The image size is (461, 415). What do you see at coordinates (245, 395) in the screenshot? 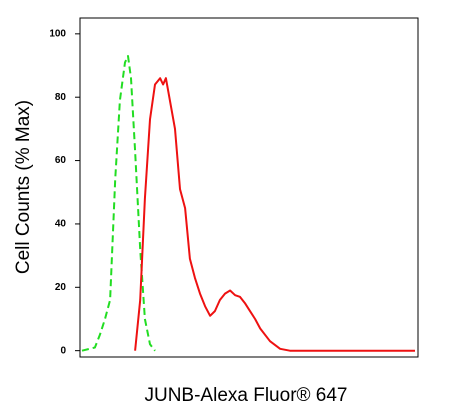
I see `x-axis-label: JUNB-Alexa Fluor® 647` at bounding box center [245, 395].